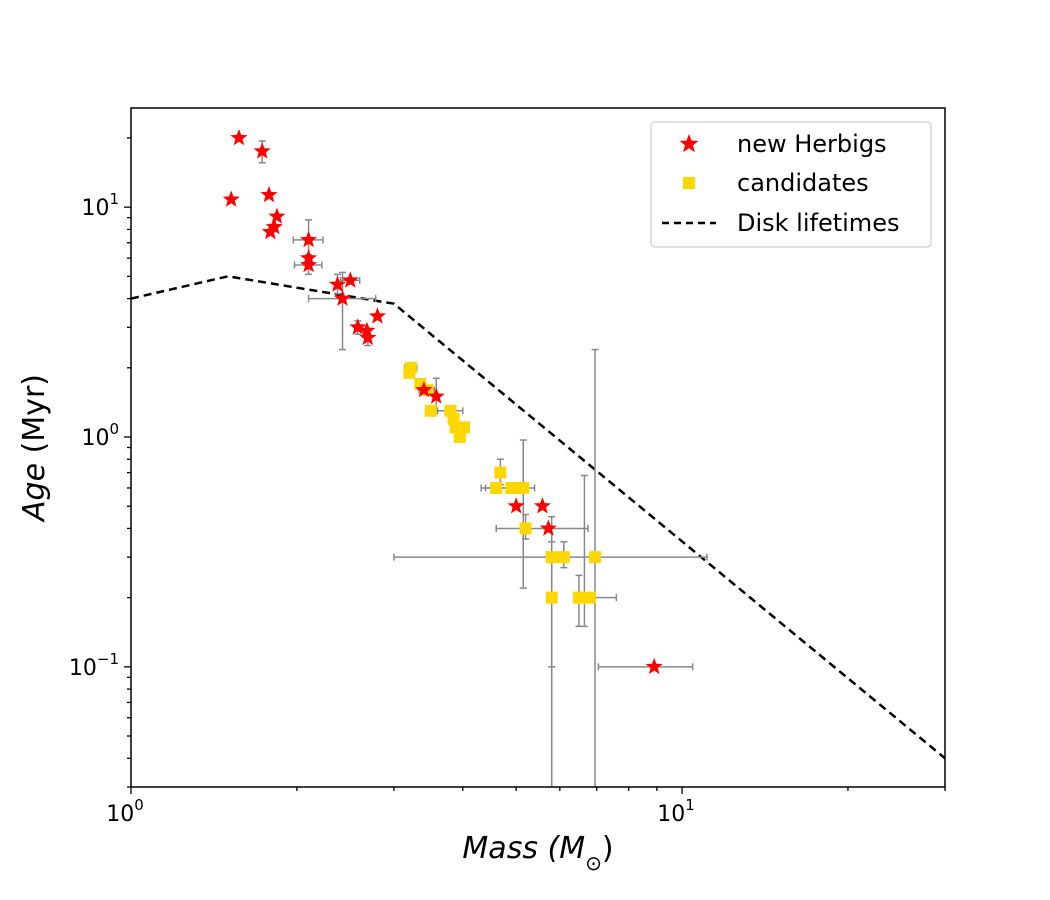 The width and height of the screenshot is (1050, 900). What do you see at coordinates (523, 848) in the screenshot?
I see `x-axis-label-main: Mass (M` at bounding box center [523, 848].